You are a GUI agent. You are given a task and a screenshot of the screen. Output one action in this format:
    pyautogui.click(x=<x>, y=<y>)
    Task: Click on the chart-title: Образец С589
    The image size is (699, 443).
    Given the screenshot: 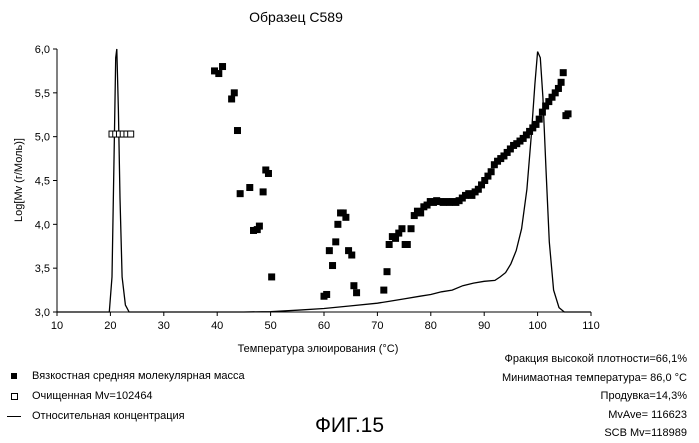 What is the action you would take?
    pyautogui.click(x=296, y=17)
    